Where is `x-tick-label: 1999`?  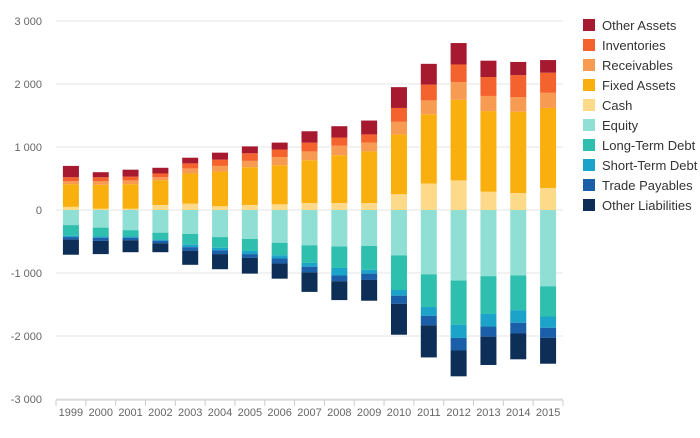
x-tick-label: 1999 is located at coordinates (71, 413).